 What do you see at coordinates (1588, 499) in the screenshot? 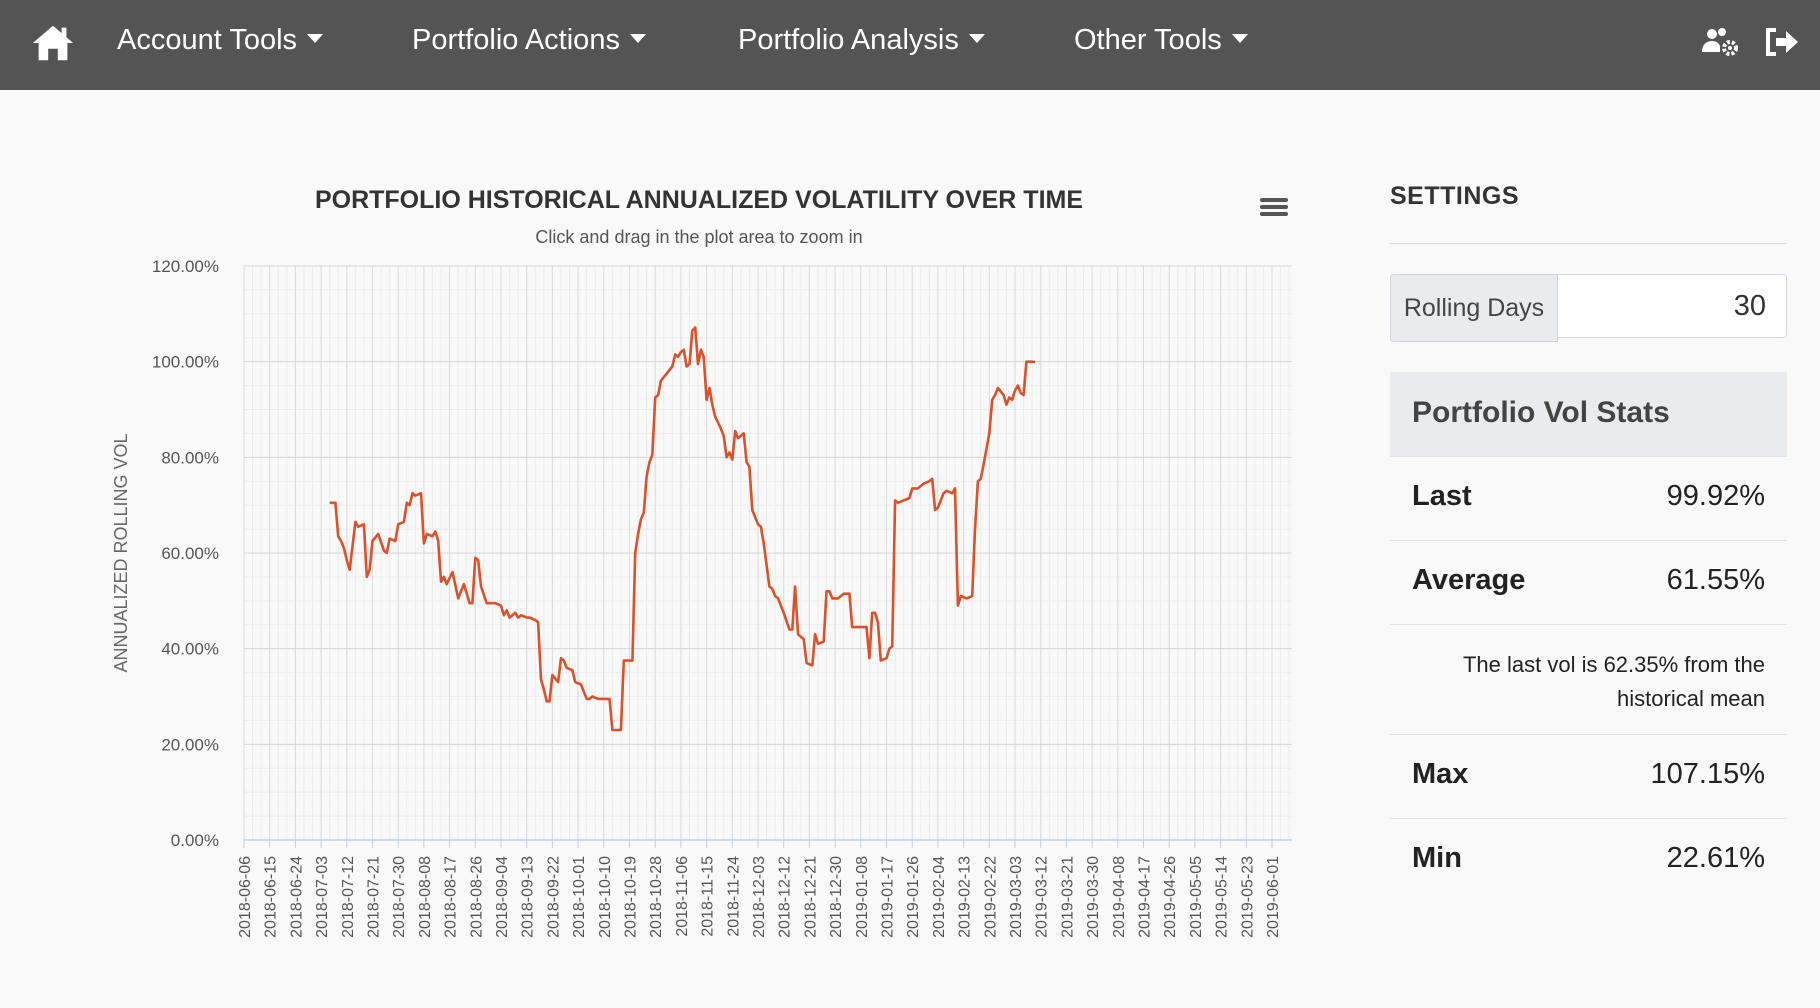
I see `stat-row-last: Last 99.92%` at bounding box center [1588, 499].